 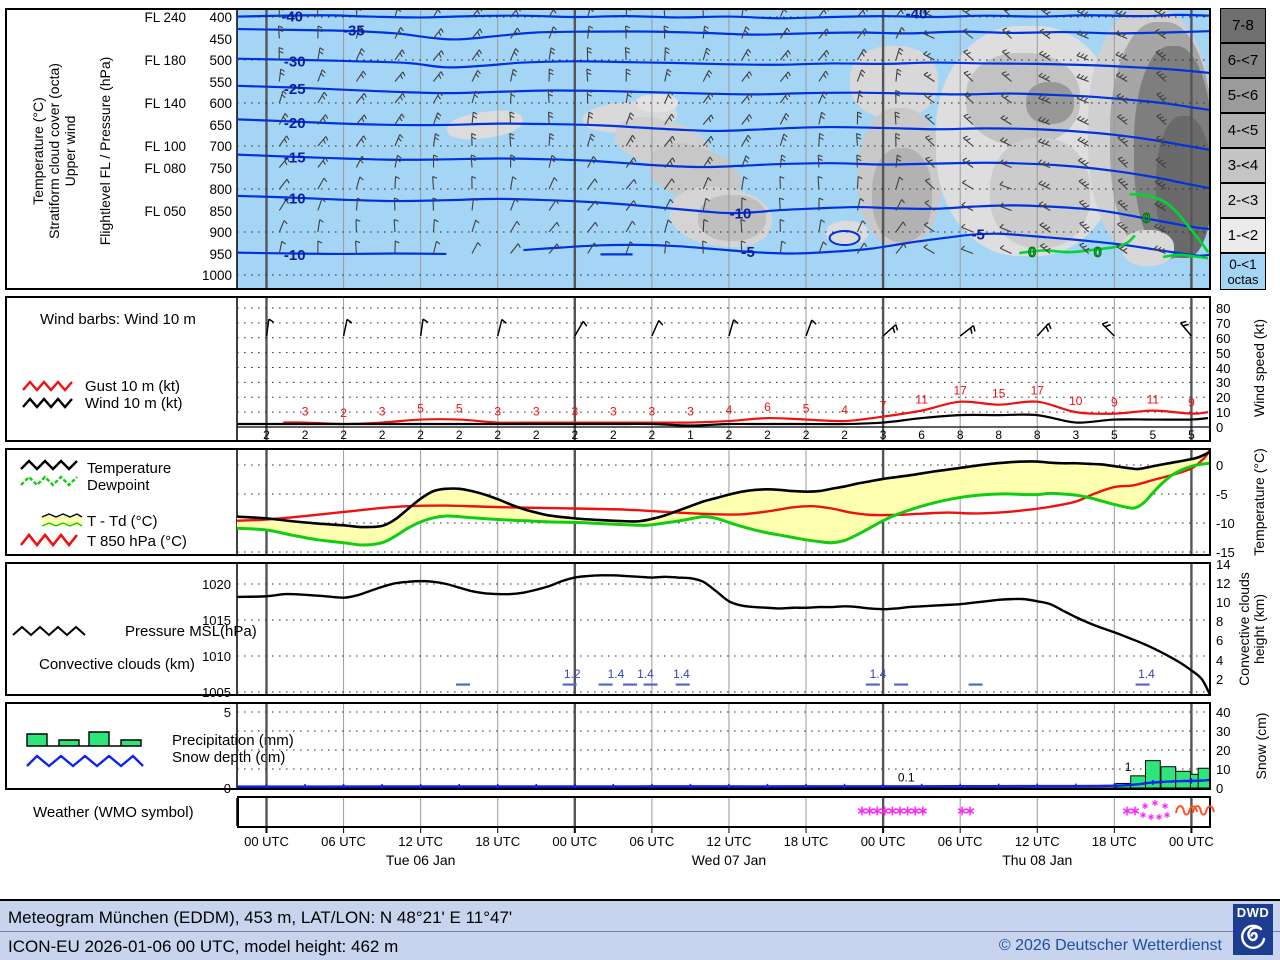 What do you see at coordinates (1223, 383) in the screenshot?
I see `wind-speed-tick: 30` at bounding box center [1223, 383].